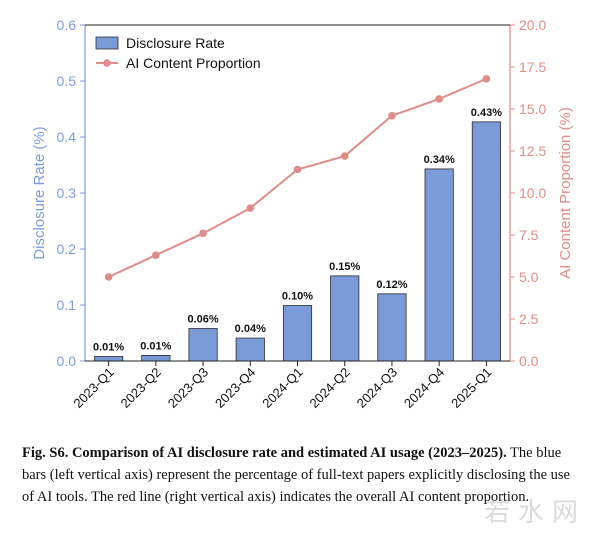 Image resolution: width=600 pixels, height=533 pixels. Describe the element at coordinates (107, 43) in the screenshot. I see `legend-swatch-disclosure` at that location.